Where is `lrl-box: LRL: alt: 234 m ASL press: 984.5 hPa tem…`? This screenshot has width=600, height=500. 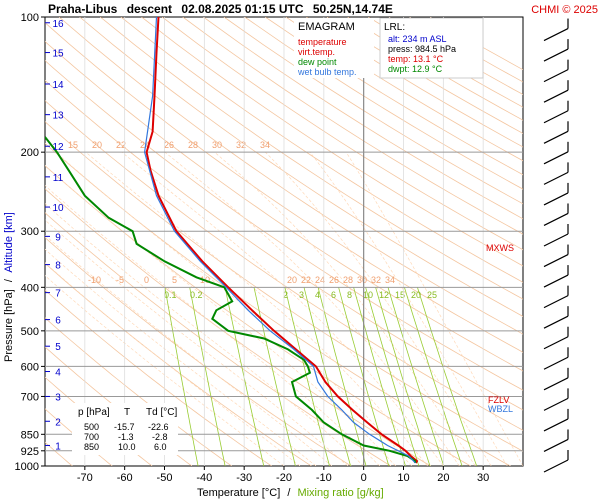
lrl-box: LRL: alt: 234 m ASL press: 984.5 hPa tem… is located at coordinates (431, 48).